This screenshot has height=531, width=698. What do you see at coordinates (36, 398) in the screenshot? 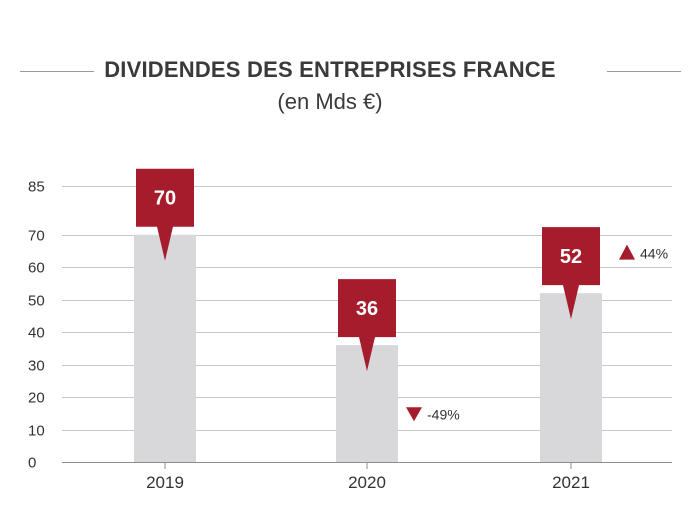
I see `y-tick-label: 20` at bounding box center [36, 398].